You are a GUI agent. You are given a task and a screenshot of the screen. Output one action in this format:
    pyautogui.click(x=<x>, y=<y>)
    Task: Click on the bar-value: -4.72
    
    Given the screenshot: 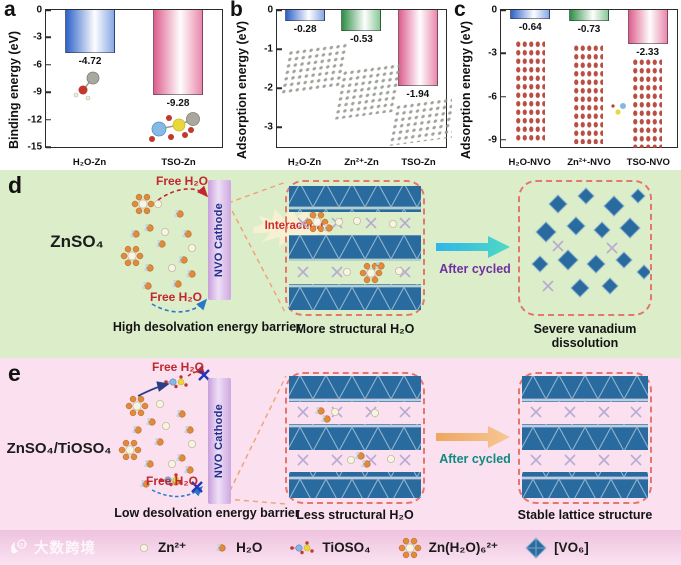 What is the action you would take?
    pyautogui.click(x=90, y=62)
    